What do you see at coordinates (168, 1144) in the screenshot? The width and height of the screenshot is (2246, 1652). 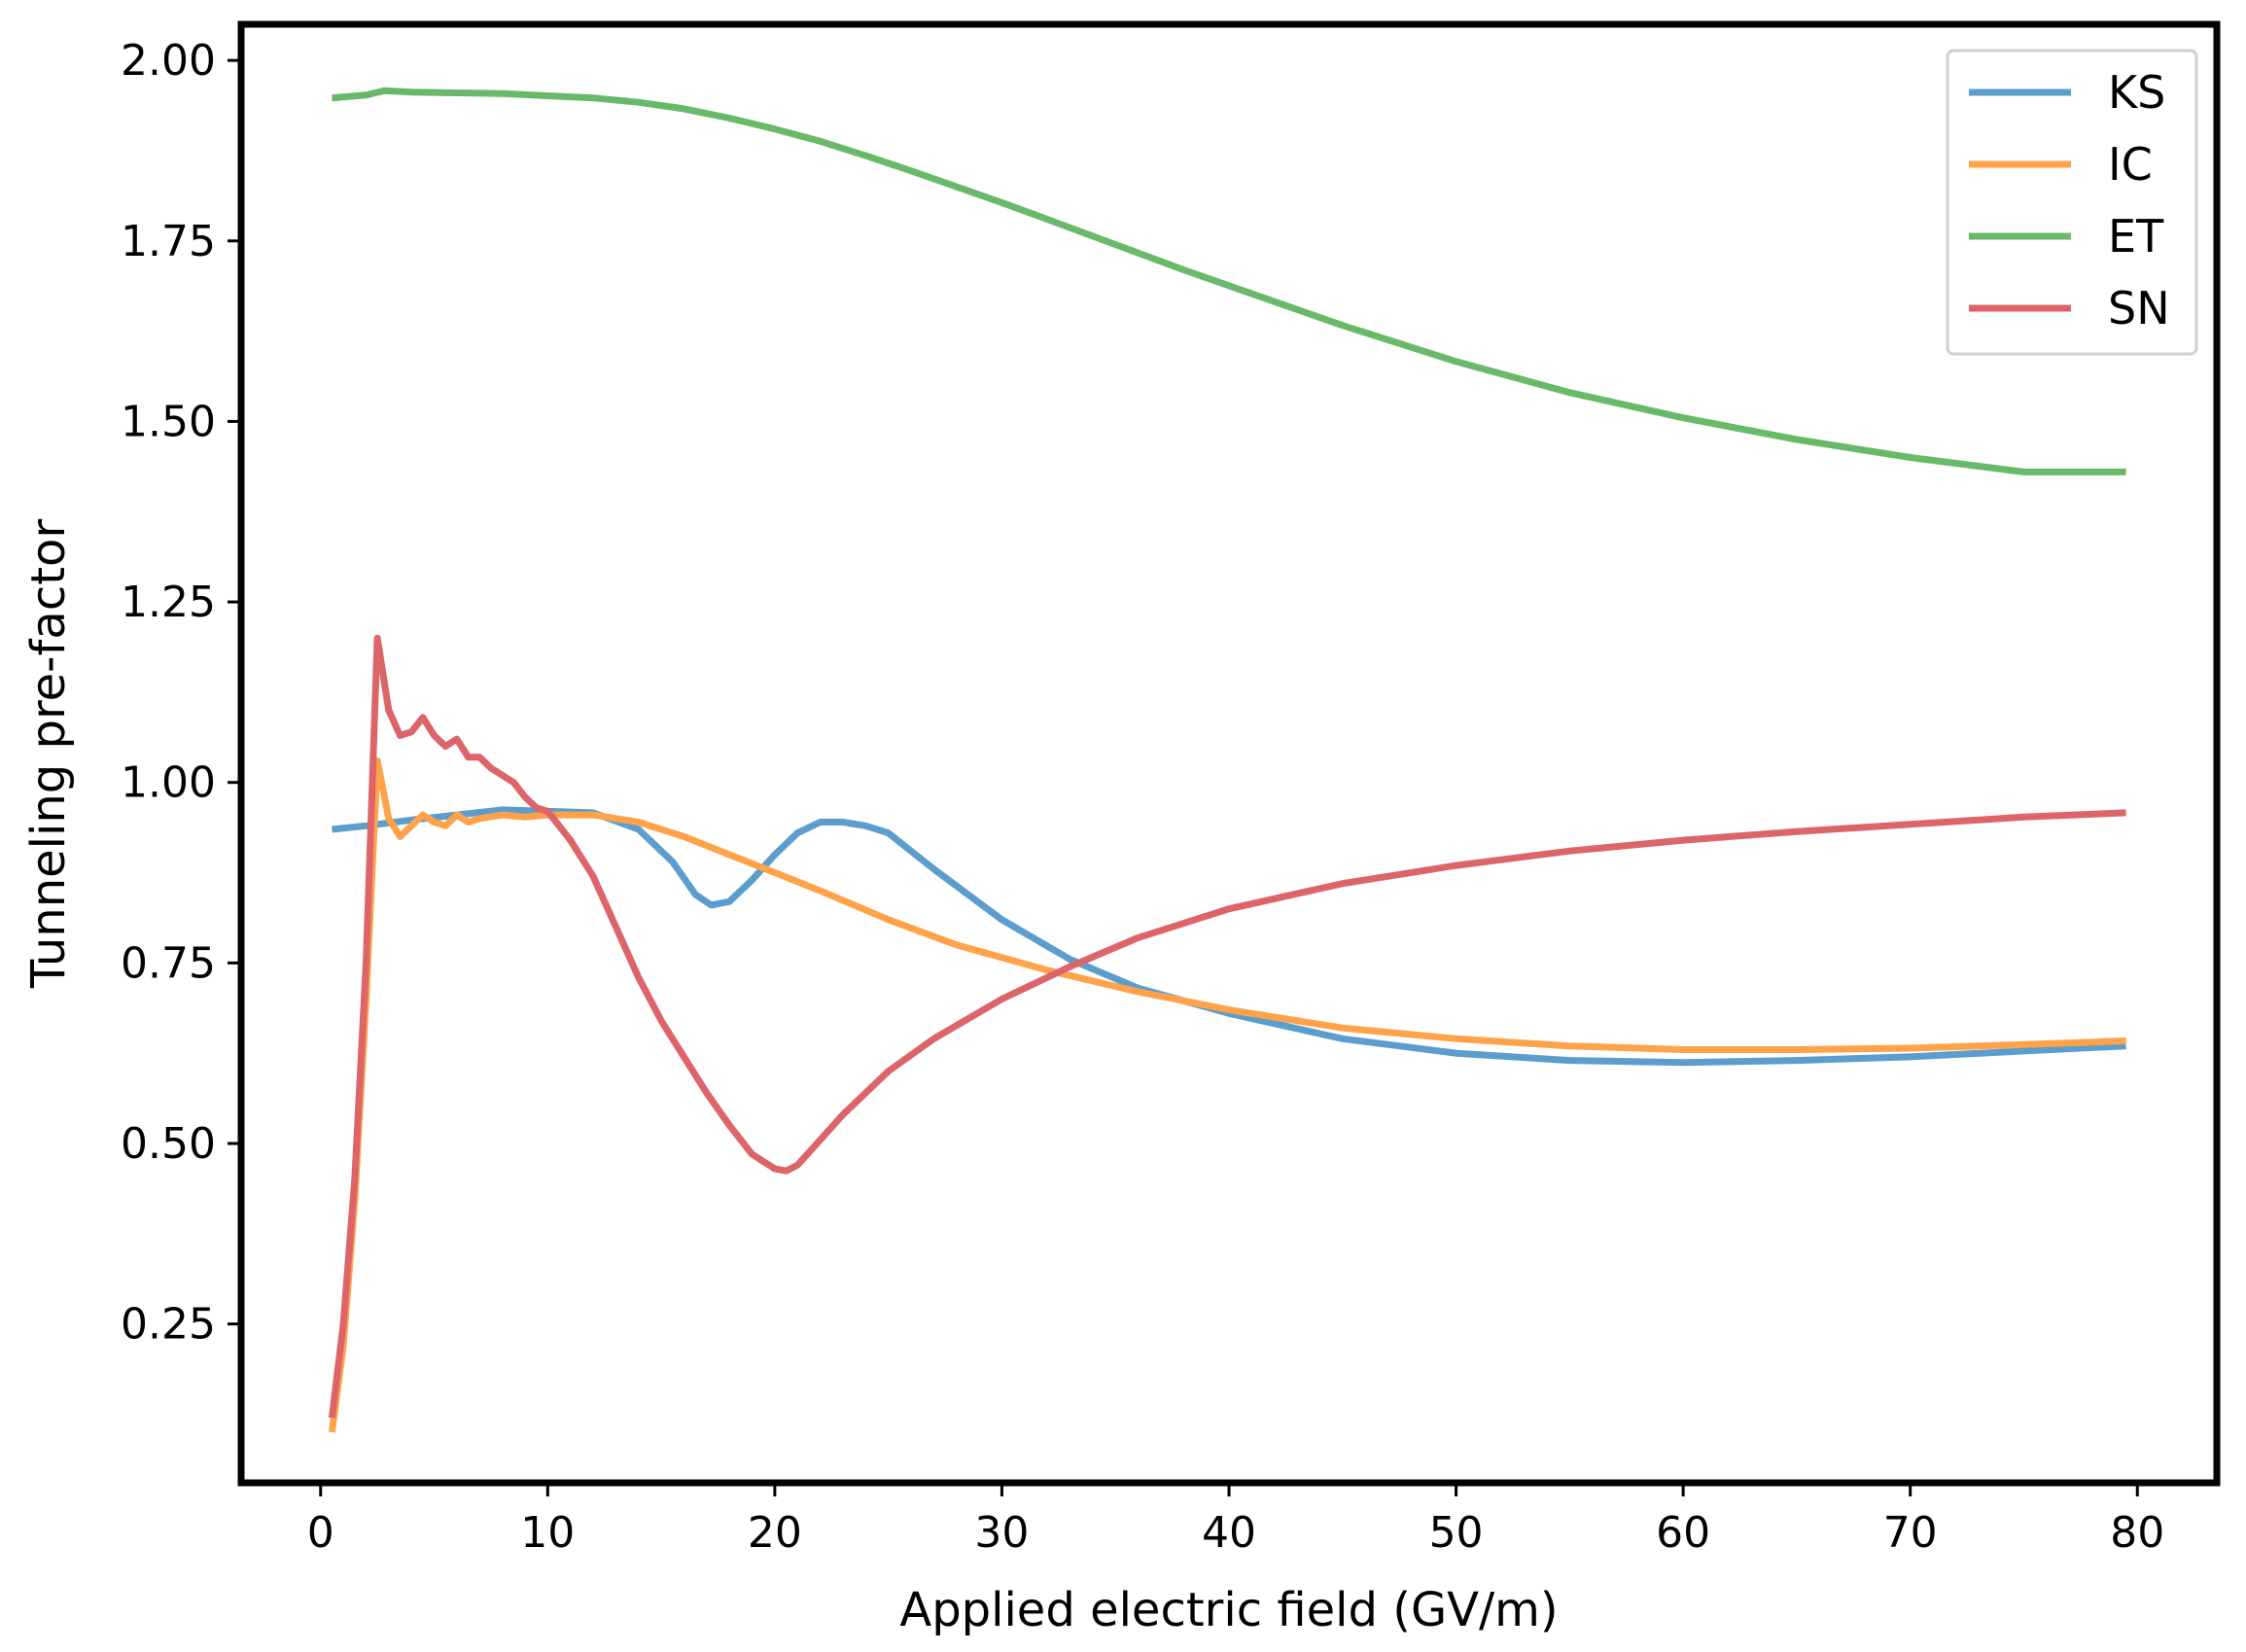 I see `y-tick-label: 0.50` at bounding box center [168, 1144].